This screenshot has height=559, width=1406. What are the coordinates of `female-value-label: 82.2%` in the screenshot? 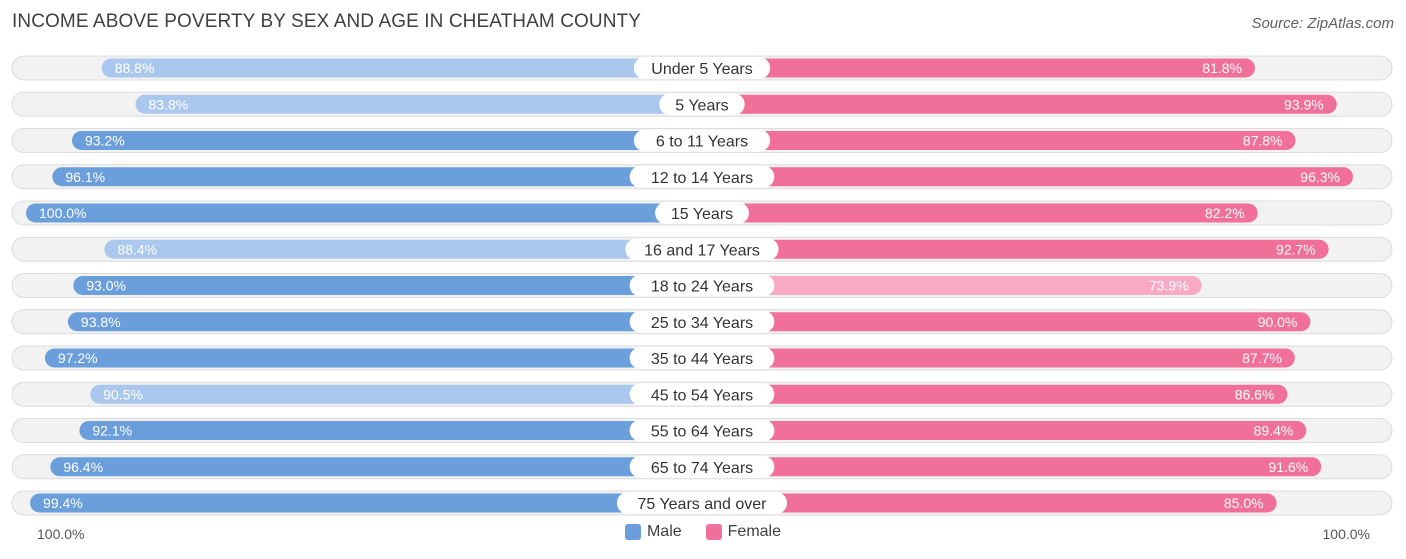 It's located at (1225, 213).